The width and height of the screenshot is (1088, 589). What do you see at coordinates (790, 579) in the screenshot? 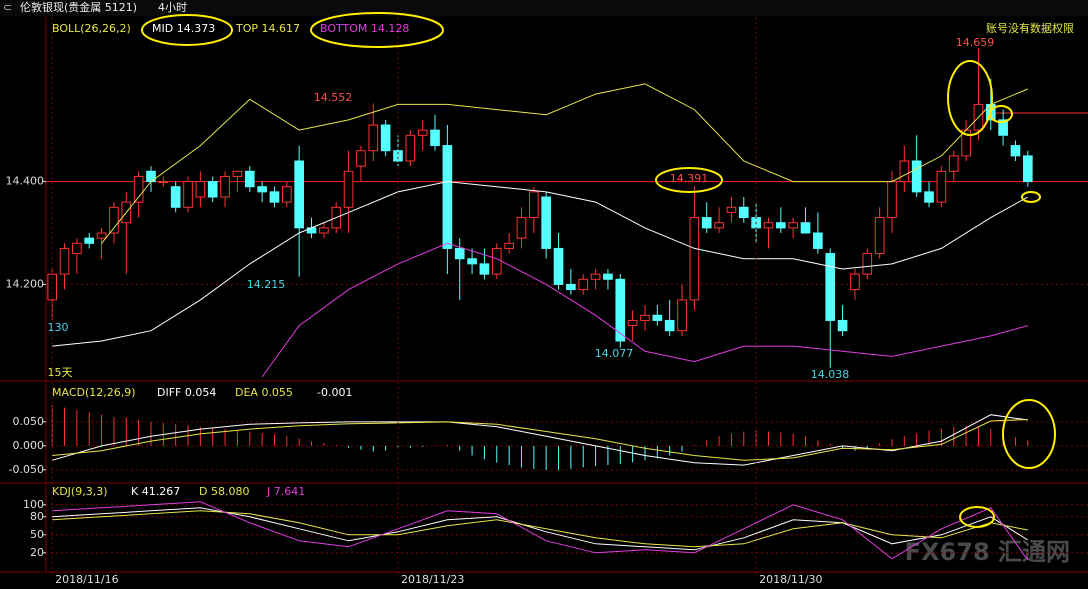
I see `x-tick-label: 2018/11/30` at bounding box center [790, 579].